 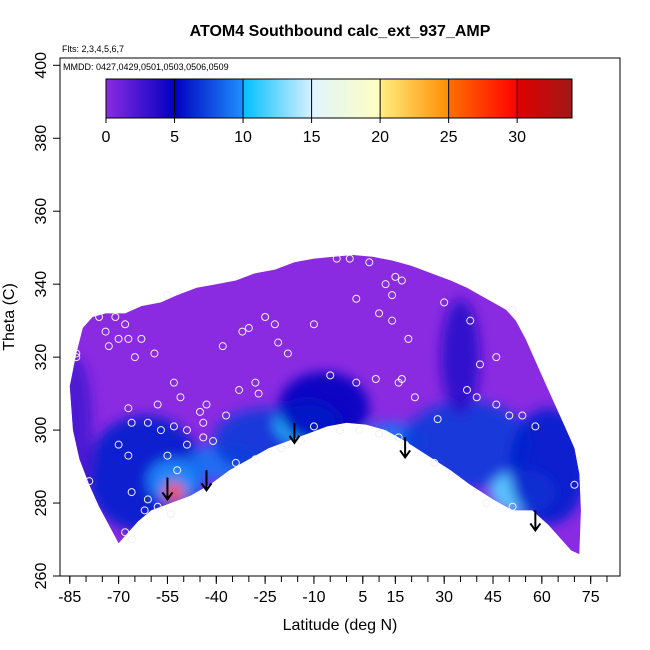 What do you see at coordinates (313, 597) in the screenshot?
I see `x-axis-tick-label: -10` at bounding box center [313, 597].